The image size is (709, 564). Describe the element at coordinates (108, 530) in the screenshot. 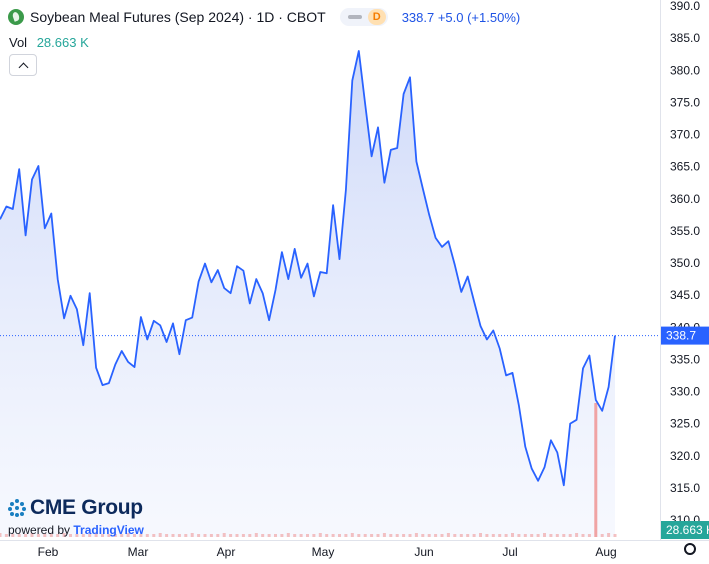

I see `tradingview-link: TradingView` at that location.